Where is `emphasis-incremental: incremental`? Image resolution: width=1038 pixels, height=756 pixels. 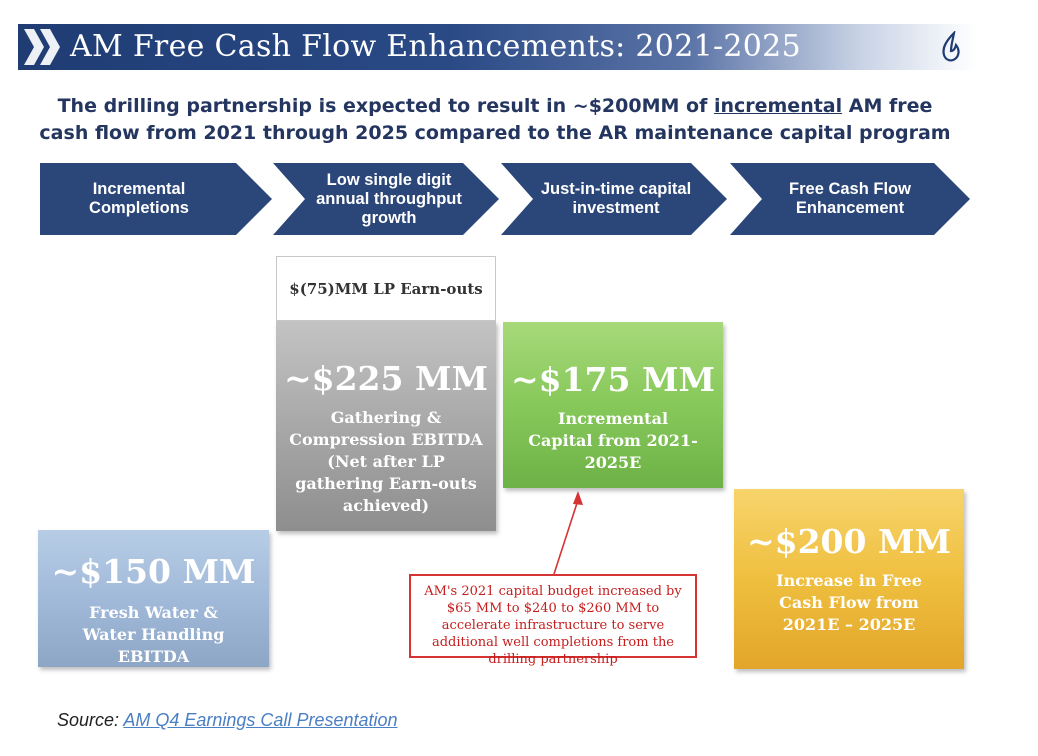 emphasis-incremental: incremental is located at coordinates (778, 106).